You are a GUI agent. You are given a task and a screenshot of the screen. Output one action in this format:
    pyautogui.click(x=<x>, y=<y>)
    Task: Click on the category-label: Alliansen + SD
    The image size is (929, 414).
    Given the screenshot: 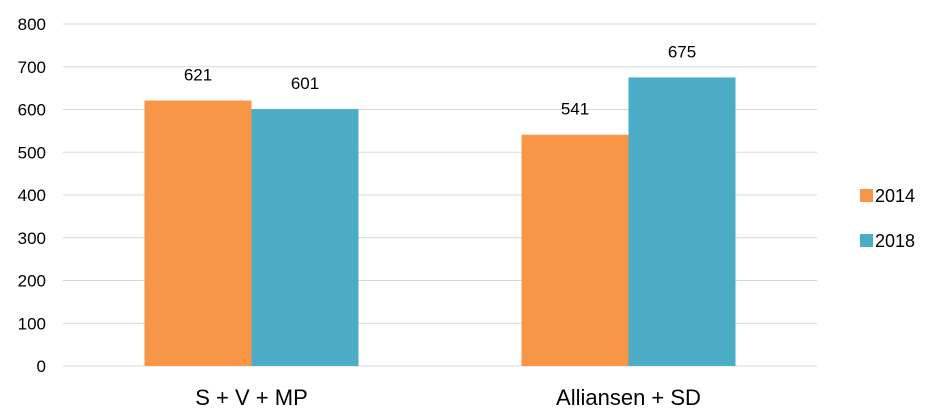 What is the action you would take?
    pyautogui.click(x=628, y=397)
    